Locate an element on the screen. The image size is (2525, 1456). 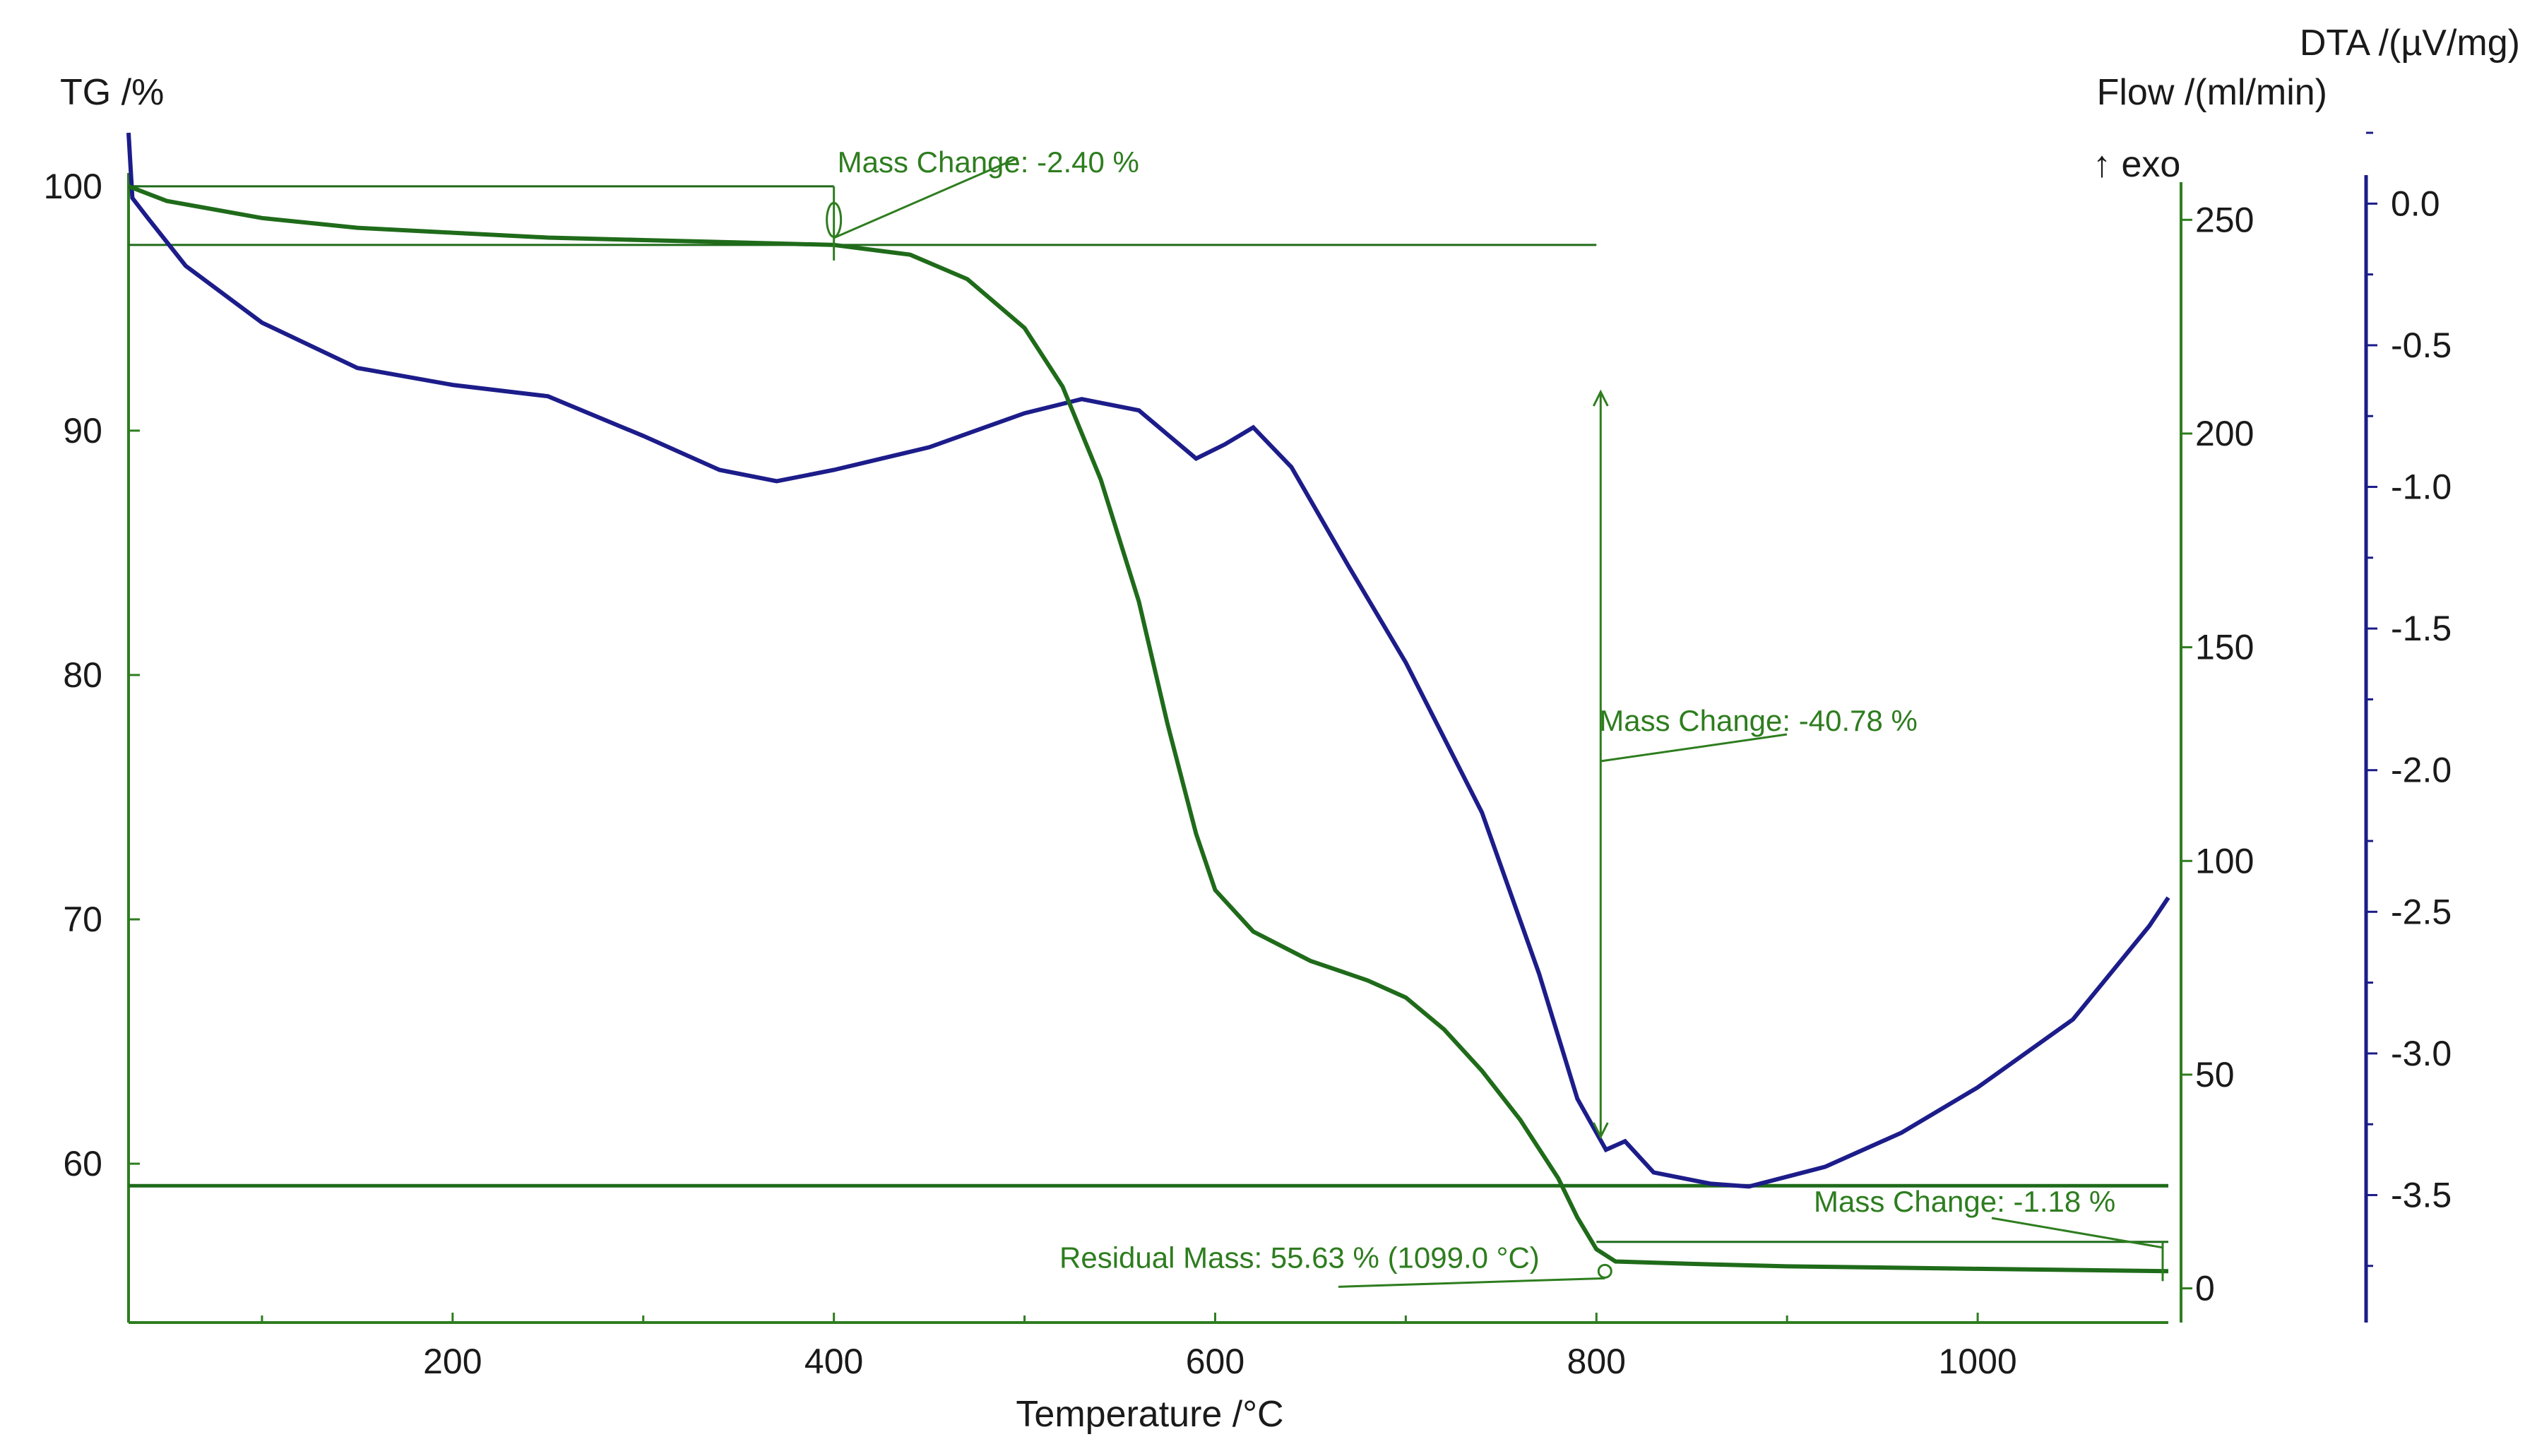
tg-tick-label: 80 is located at coordinates (82, 675).